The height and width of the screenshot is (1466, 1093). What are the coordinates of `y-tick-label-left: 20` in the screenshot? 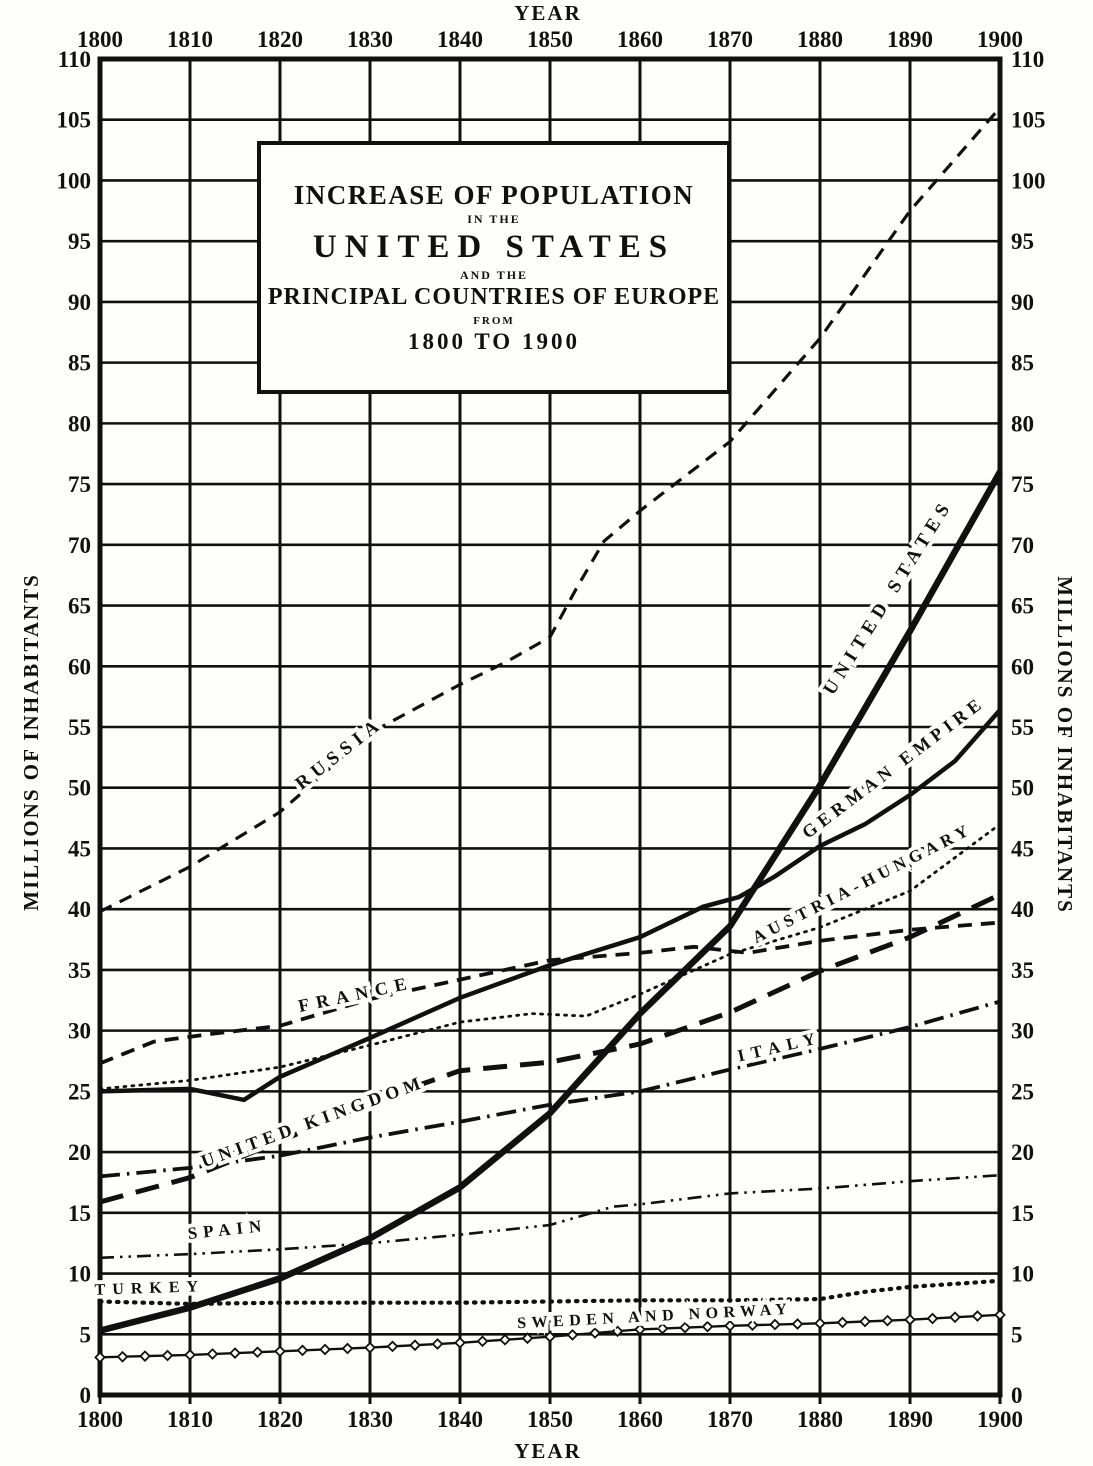 It's located at (79, 1152).